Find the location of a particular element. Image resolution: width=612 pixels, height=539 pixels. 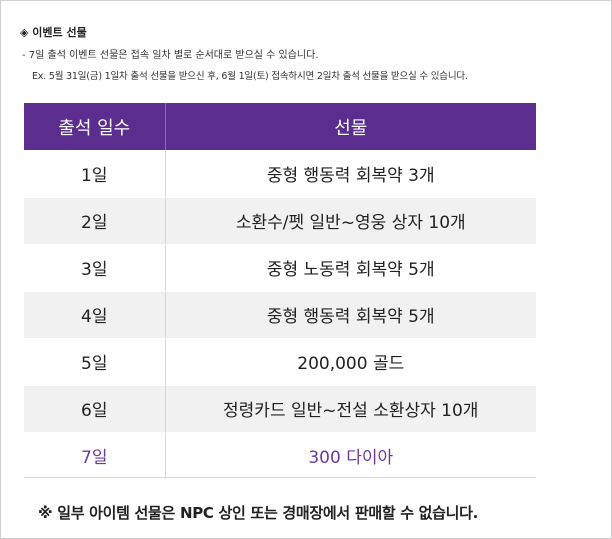

table-row: 6일 정령카드 일반~전설 소환상자 10개 is located at coordinates (280, 409).